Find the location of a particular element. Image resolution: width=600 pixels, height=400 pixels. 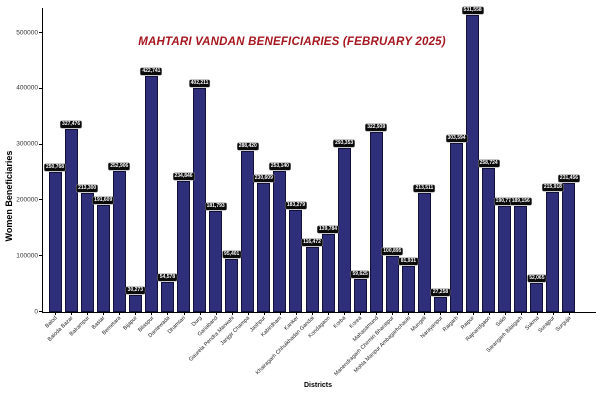

bar-value-label: 215,918 is located at coordinates (553, 187).